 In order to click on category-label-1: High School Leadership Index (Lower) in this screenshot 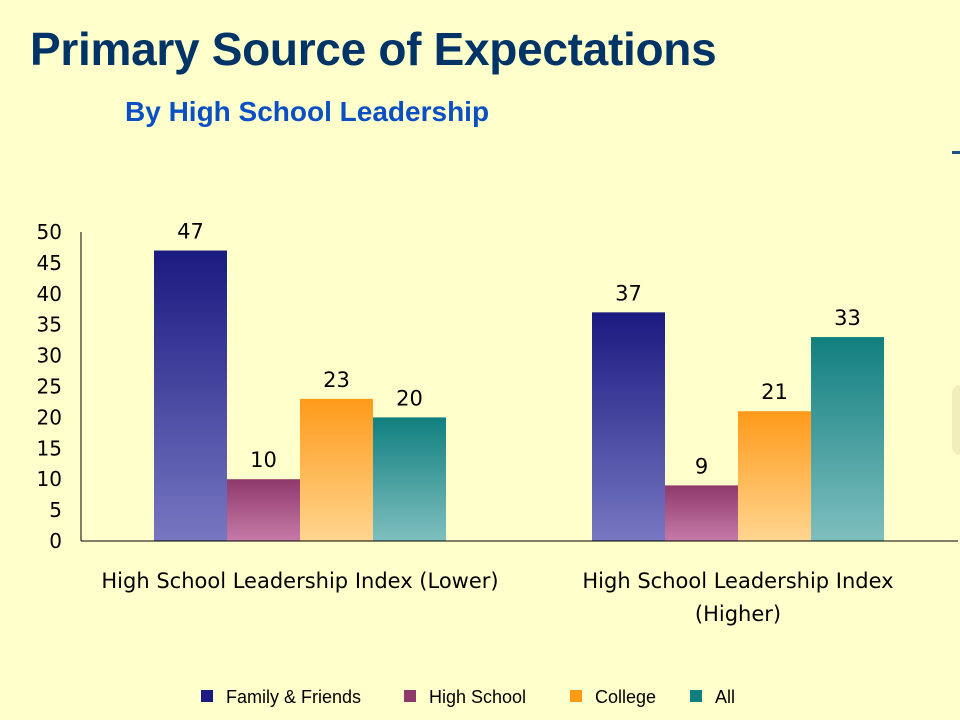, I will do `click(299, 581)`.